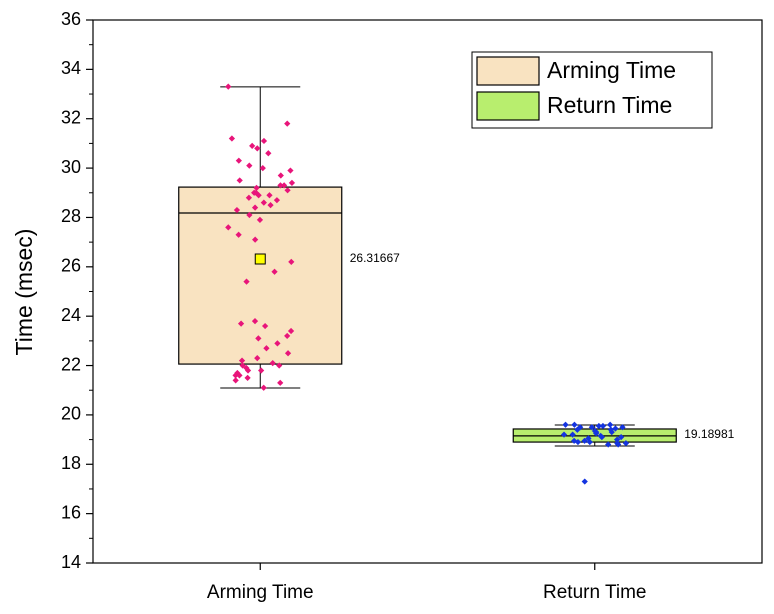 The width and height of the screenshot is (774, 614). What do you see at coordinates (71, 167) in the screenshot?
I see `y-tick-label: 30` at bounding box center [71, 167].